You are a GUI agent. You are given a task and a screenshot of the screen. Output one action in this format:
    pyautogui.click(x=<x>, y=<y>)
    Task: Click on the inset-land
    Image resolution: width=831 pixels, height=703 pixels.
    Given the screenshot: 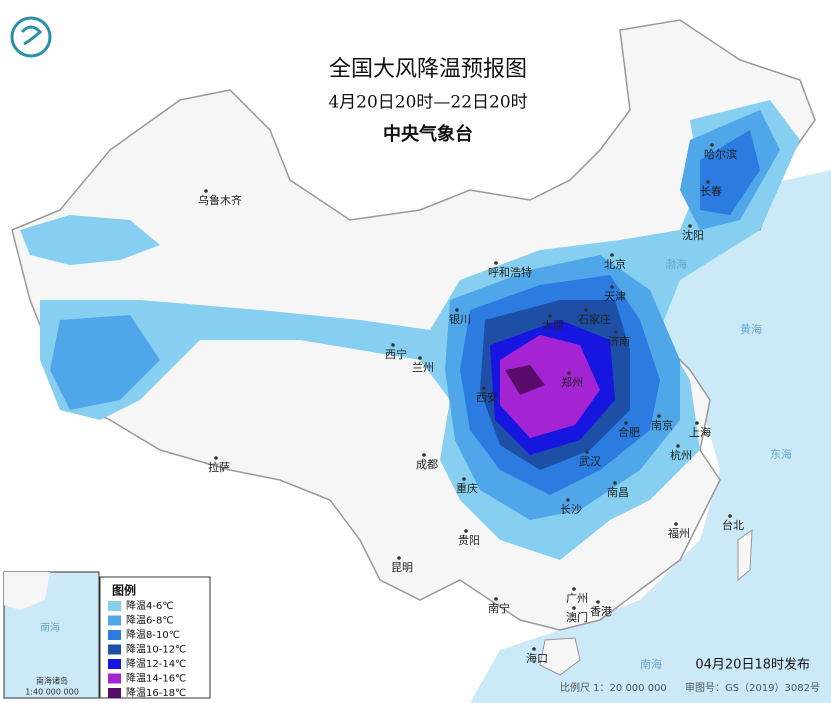 What is the action you would take?
    pyautogui.click(x=27, y=591)
    